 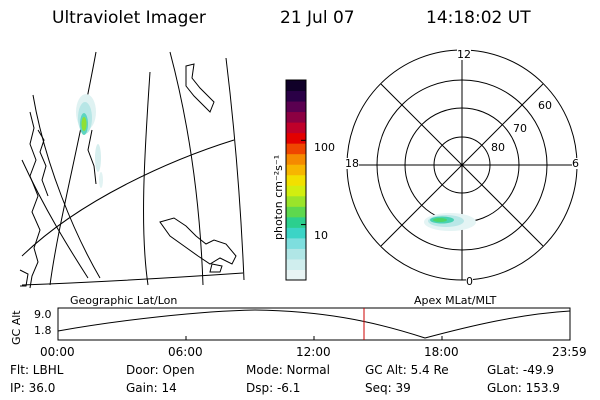 I want to click on time-label: 14:18:02 UT, so click(x=478, y=18).